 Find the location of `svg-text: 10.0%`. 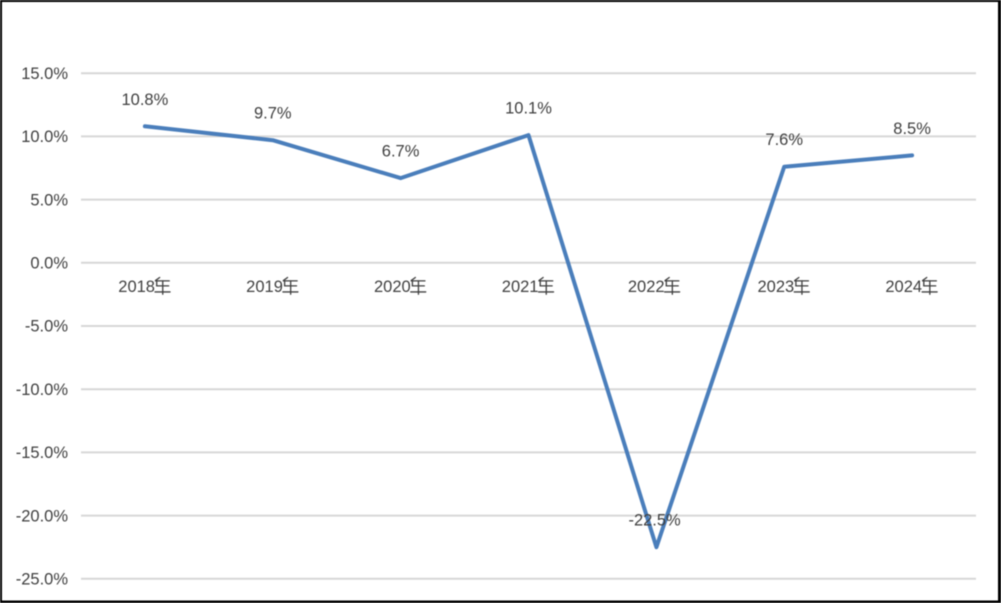

svg-text: 10.0% is located at coordinates (44, 137).